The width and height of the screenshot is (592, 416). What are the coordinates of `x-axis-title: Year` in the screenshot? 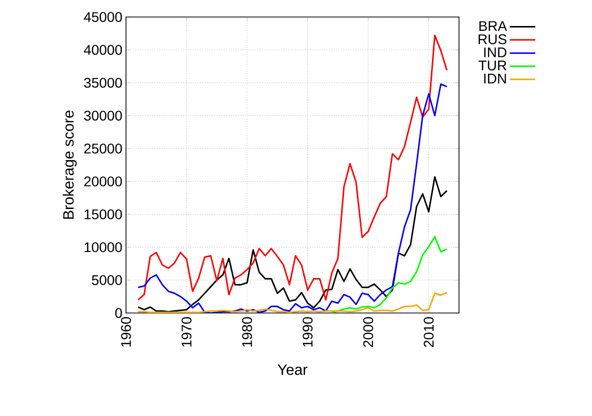 It's located at (293, 369).